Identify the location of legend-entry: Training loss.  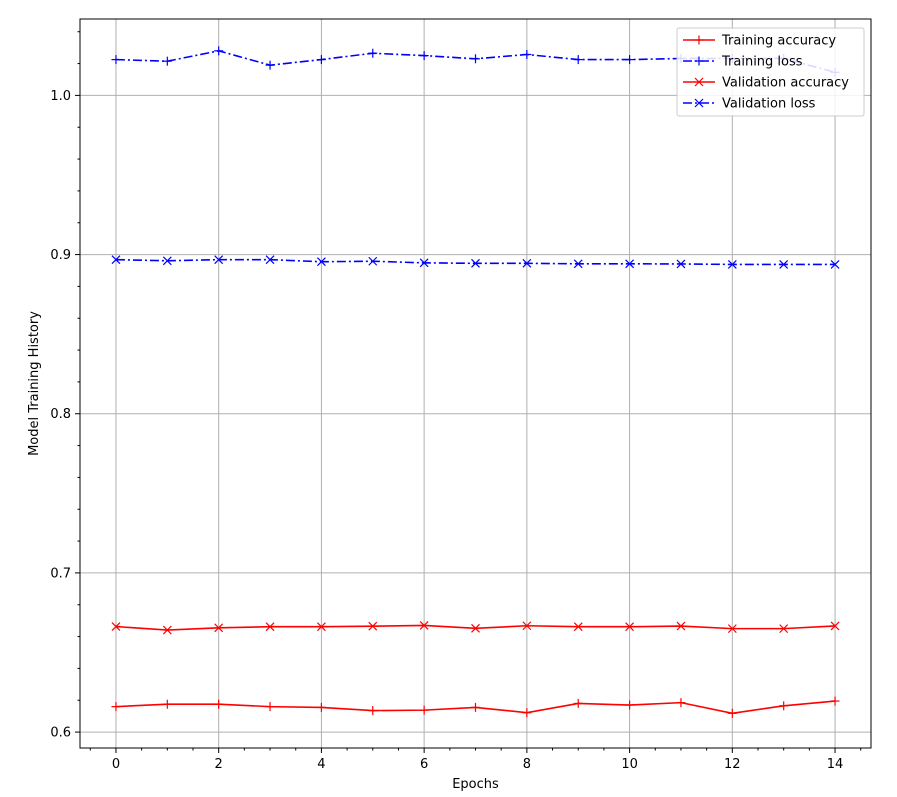
(743, 62).